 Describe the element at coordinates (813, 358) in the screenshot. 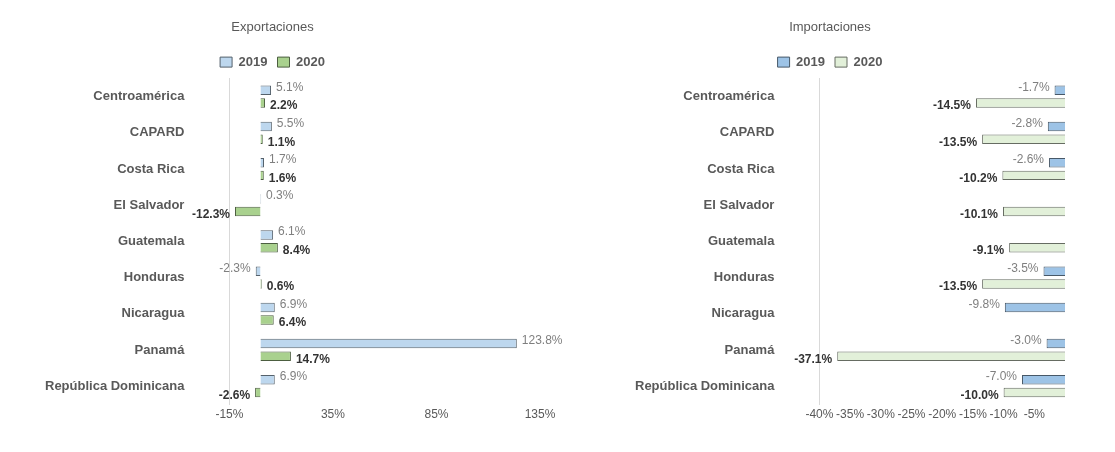

I see `data-label: -37.1%` at that location.